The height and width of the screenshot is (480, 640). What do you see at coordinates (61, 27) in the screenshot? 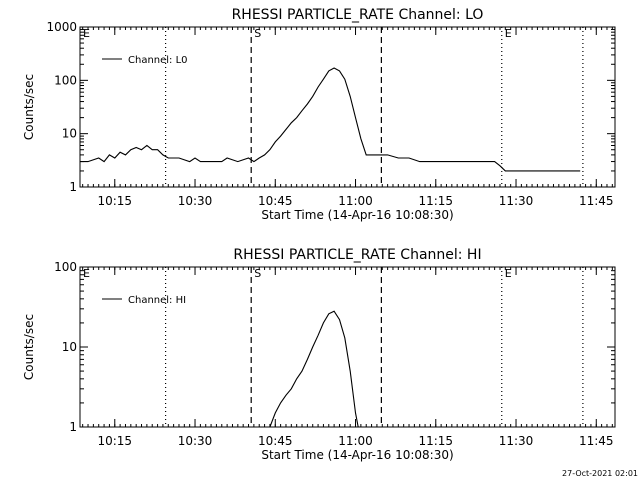
I see `y-tick-label: 1000` at bounding box center [61, 27].